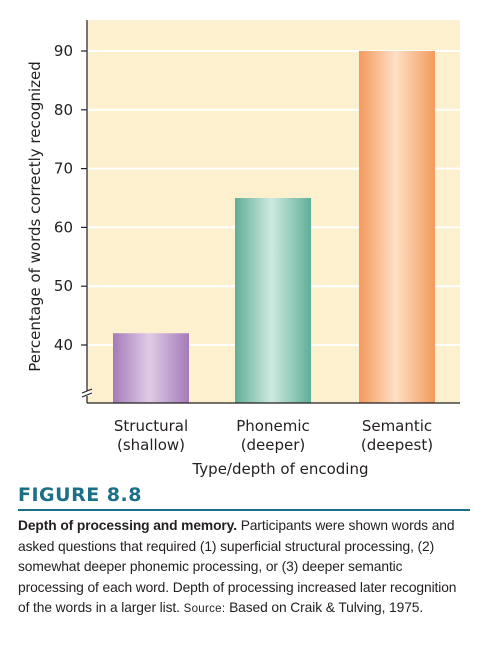 The image size is (482, 664). I want to click on y-tick-labels: 40 50 60 70 80 90, so click(63, 198).